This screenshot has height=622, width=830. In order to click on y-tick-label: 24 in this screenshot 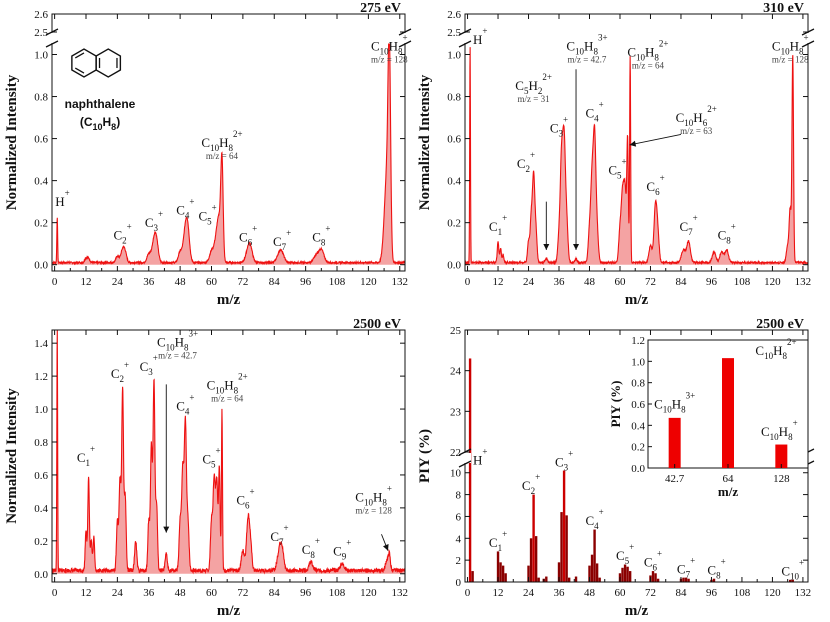, I will do `click(456, 372)`.